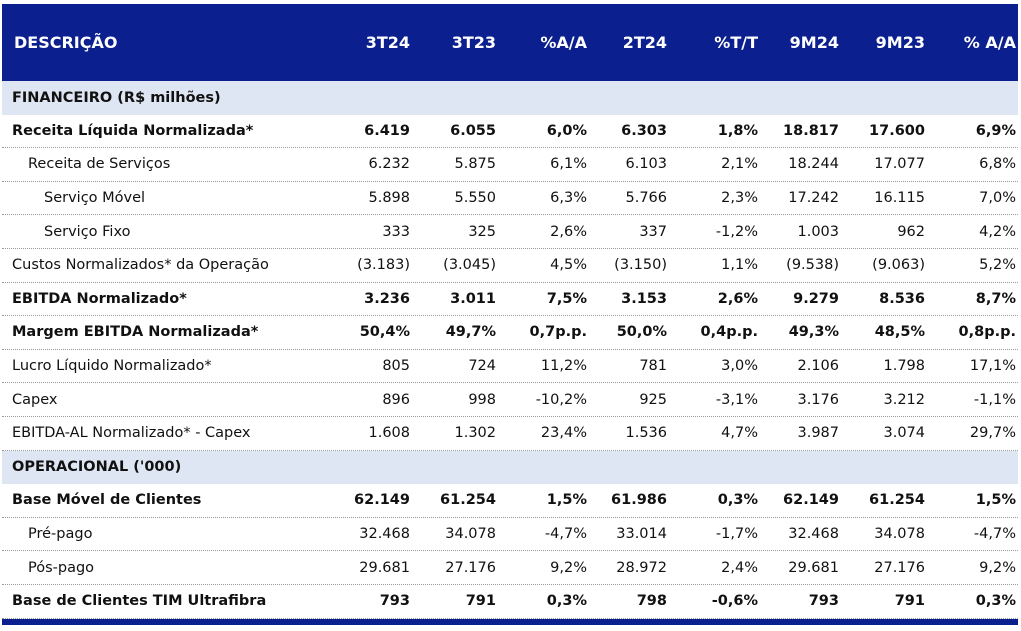 The width and height of the screenshot is (1021, 631). I want to click on row-label: OPERACIONAL ('000), so click(97, 467).